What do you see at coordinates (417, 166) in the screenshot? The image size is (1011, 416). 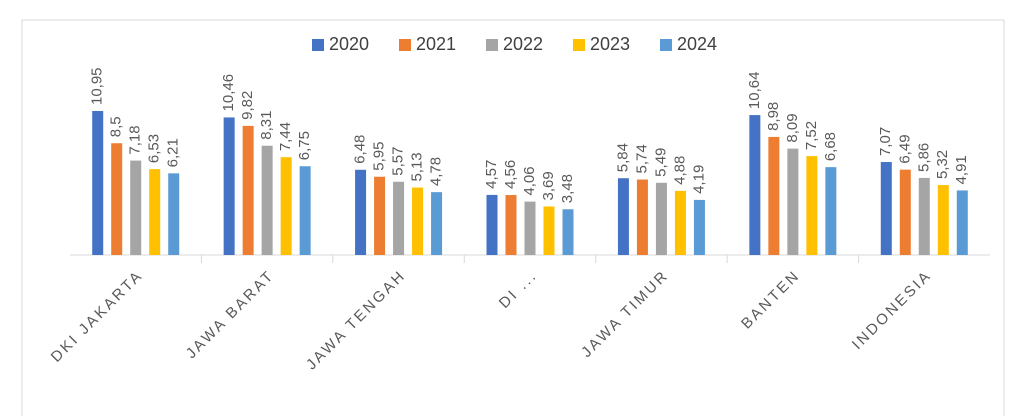 I see `data-label: 5,13` at bounding box center [417, 166].